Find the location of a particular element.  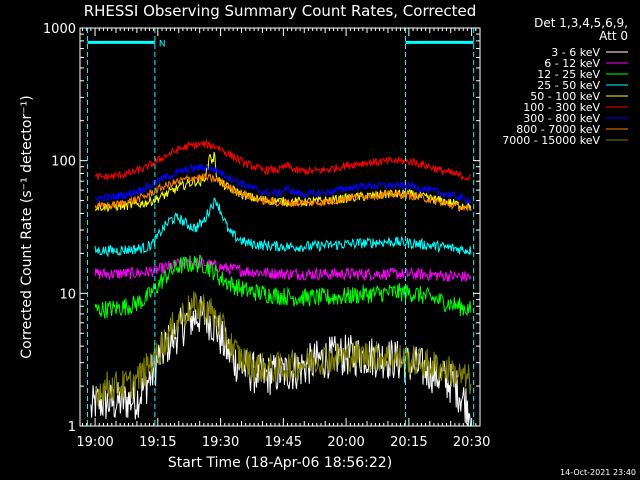

y-tick-label-3: 1000 is located at coordinates (59, 29).